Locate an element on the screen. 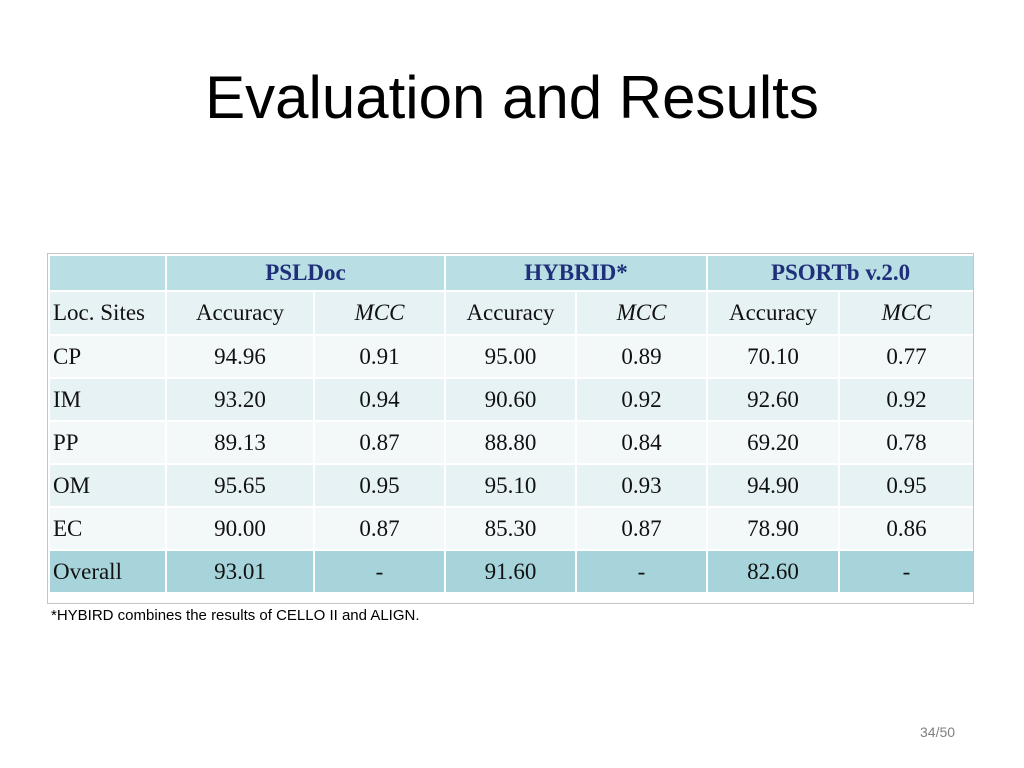  loc-sites-header: Loc. Sites is located at coordinates (107, 313).